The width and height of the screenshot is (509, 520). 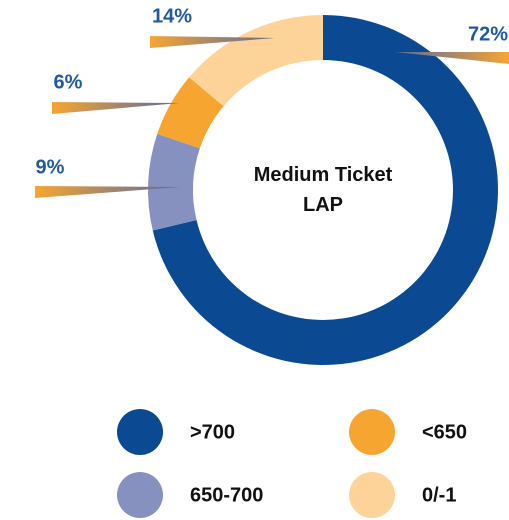 What do you see at coordinates (68, 82) in the screenshot?
I see `data-label: 6%` at bounding box center [68, 82].